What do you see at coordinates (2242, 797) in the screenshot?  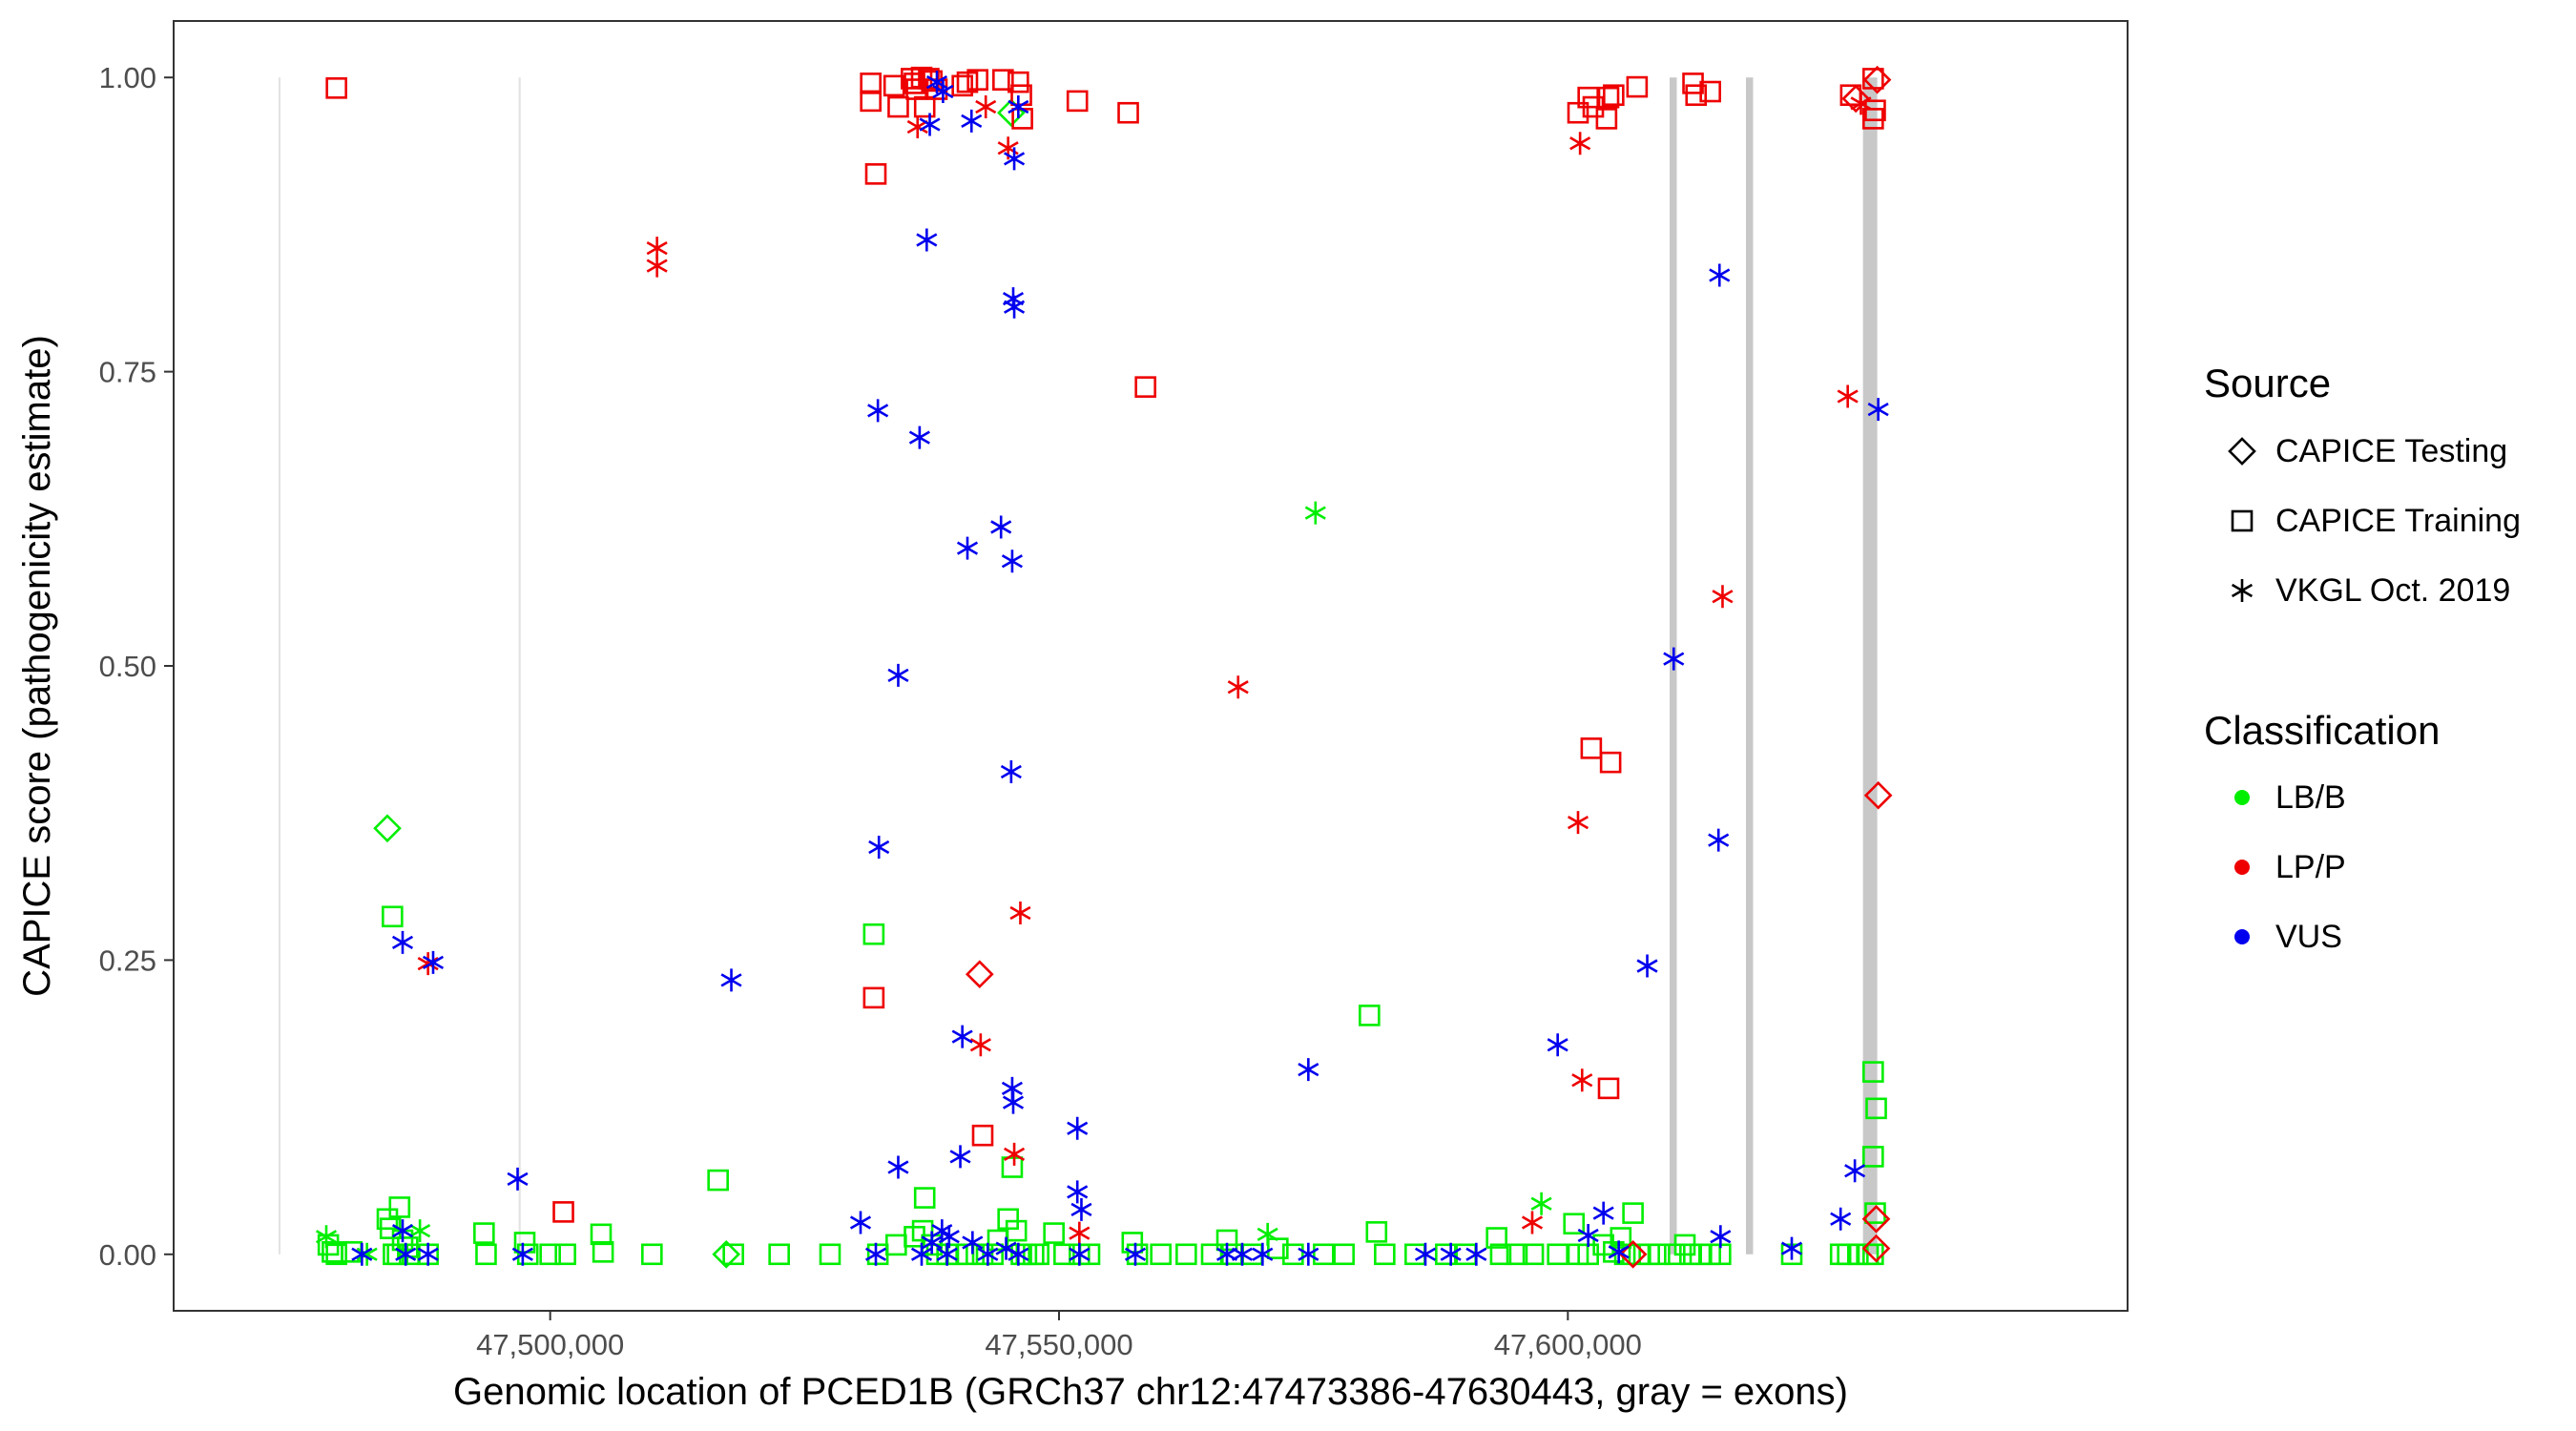 I see `legend-key-lb-b` at bounding box center [2242, 797].